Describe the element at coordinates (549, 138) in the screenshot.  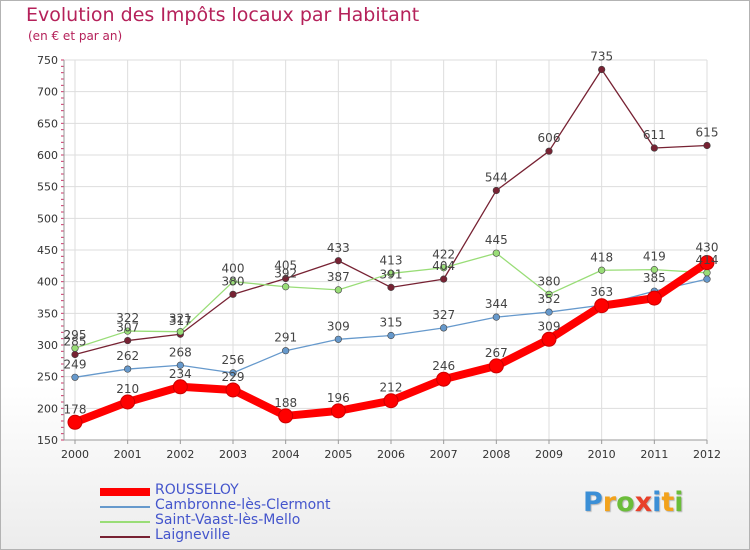
I see `data-label: 606` at that location.